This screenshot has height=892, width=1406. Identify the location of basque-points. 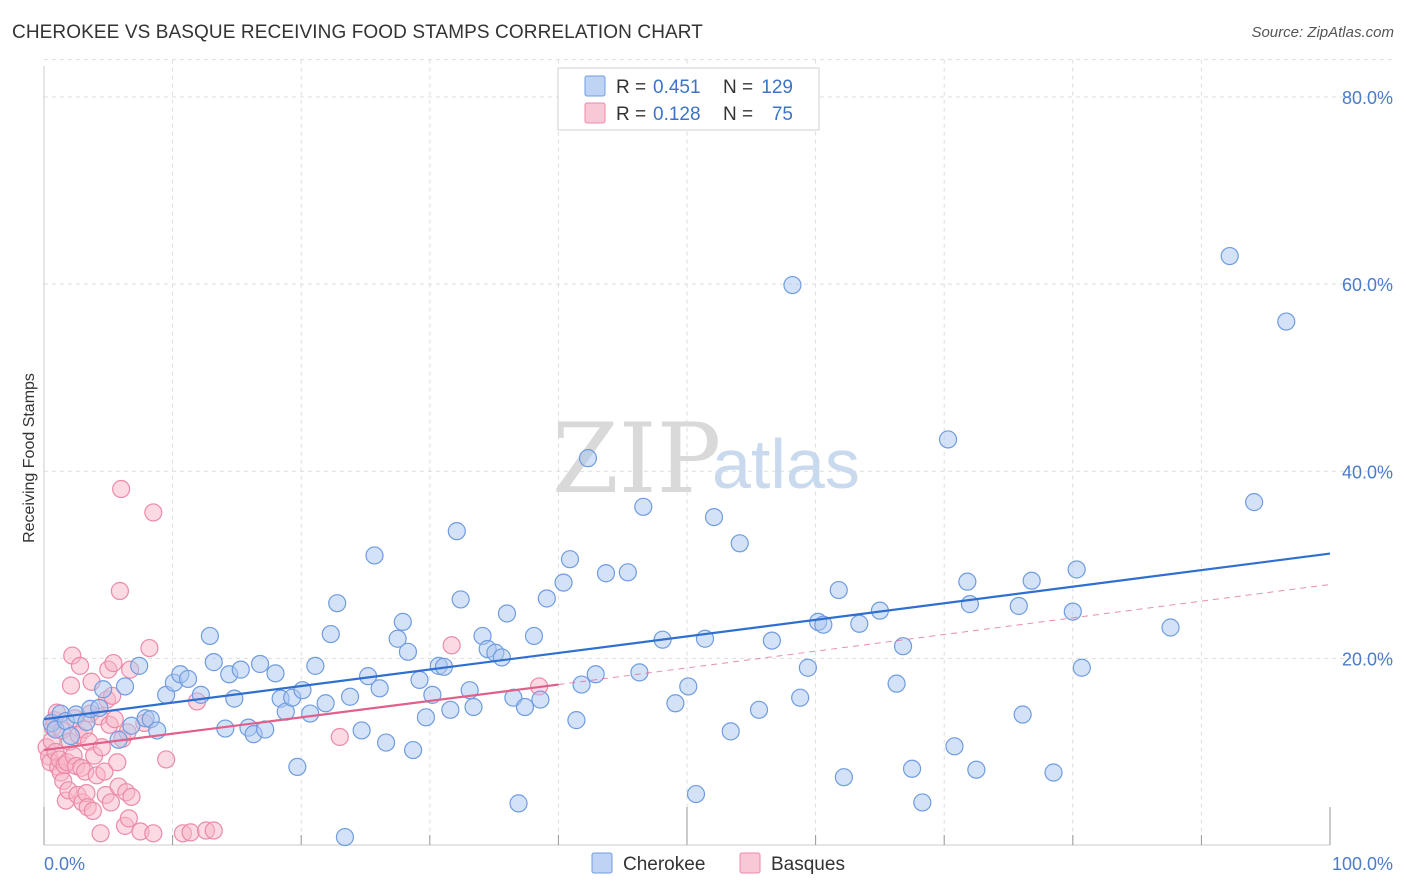
(293, 661).